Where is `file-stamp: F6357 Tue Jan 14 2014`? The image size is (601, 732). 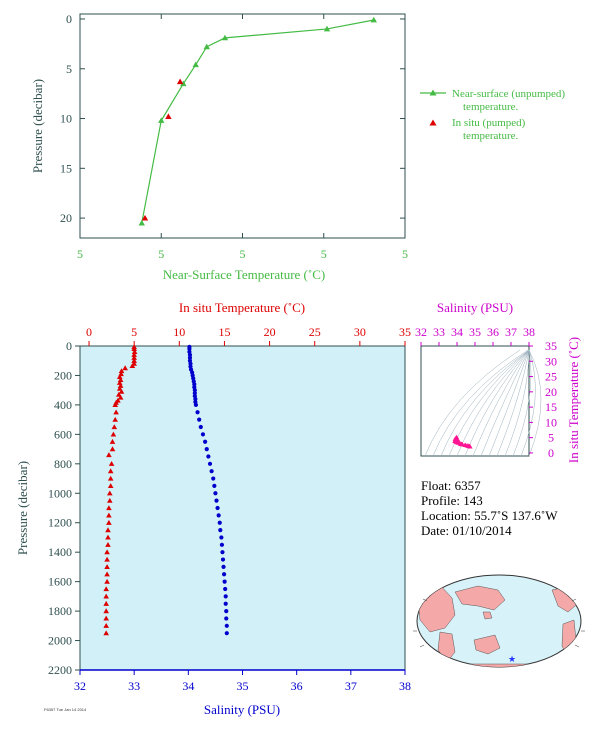
file-stamp: F6357 Tue Jan 14 2014 is located at coordinates (65, 709).